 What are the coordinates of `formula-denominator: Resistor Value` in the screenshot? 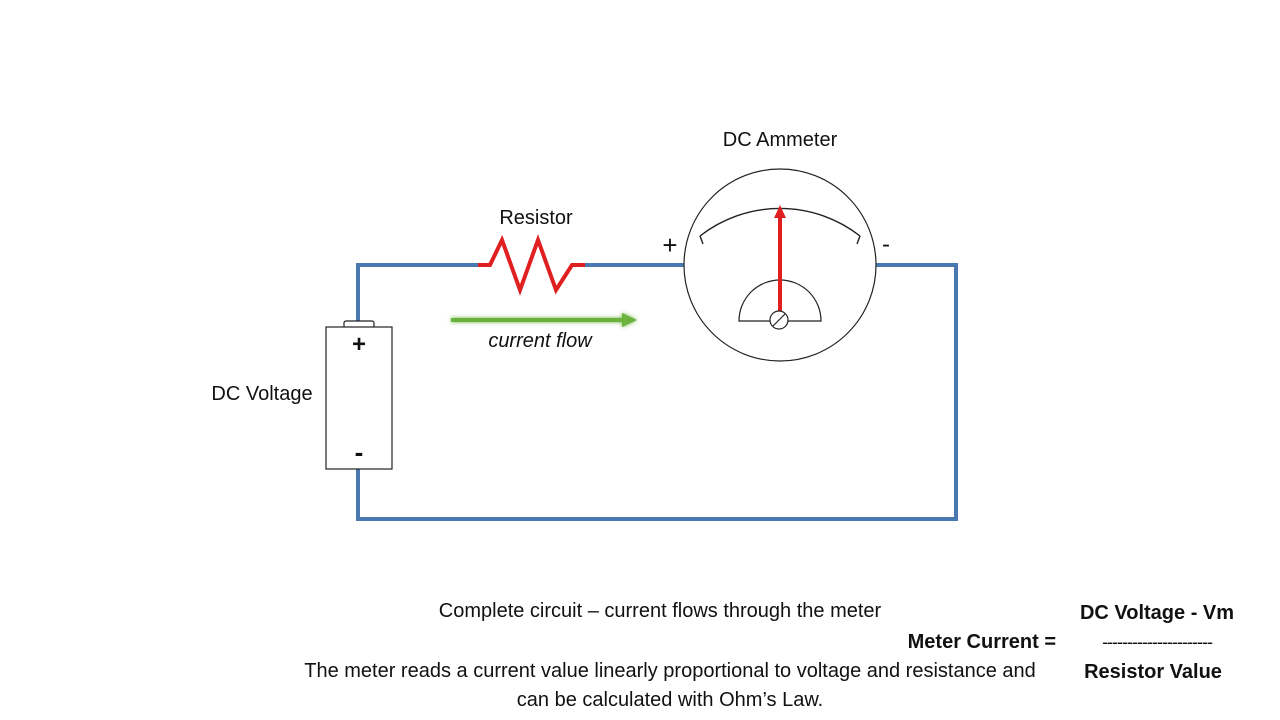 It's located at (1153, 672).